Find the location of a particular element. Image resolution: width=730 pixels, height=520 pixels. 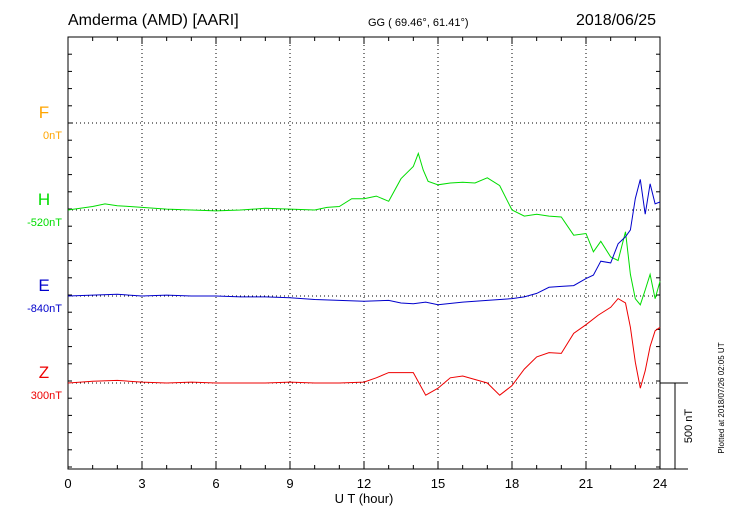

x-tick-label-18: 18 is located at coordinates (512, 483).